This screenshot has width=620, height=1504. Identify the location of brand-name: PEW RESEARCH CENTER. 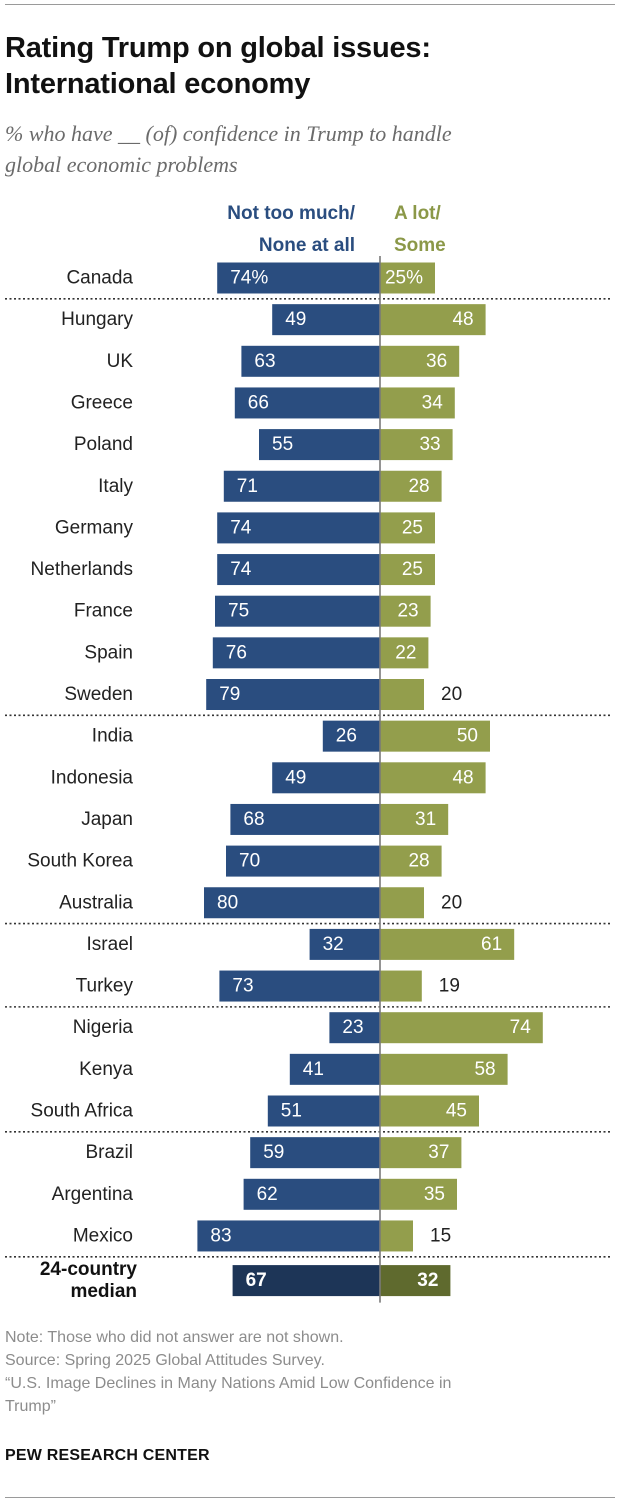
(107, 1455).